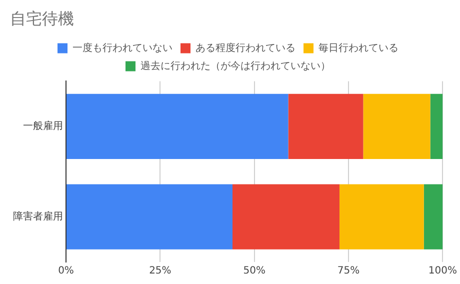 The height and width of the screenshot is (284, 460). I want to click on legend-label: ある程度行われている, so click(246, 48).